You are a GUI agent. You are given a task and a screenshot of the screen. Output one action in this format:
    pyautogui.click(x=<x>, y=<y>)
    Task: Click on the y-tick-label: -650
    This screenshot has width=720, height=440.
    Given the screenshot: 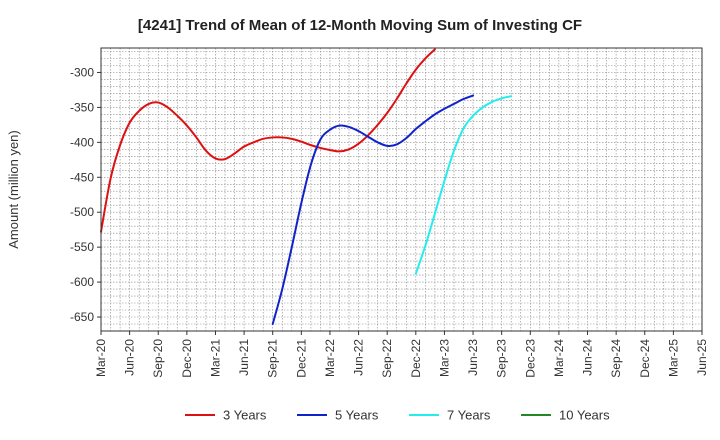 What is the action you would take?
    pyautogui.click(x=82, y=317)
    